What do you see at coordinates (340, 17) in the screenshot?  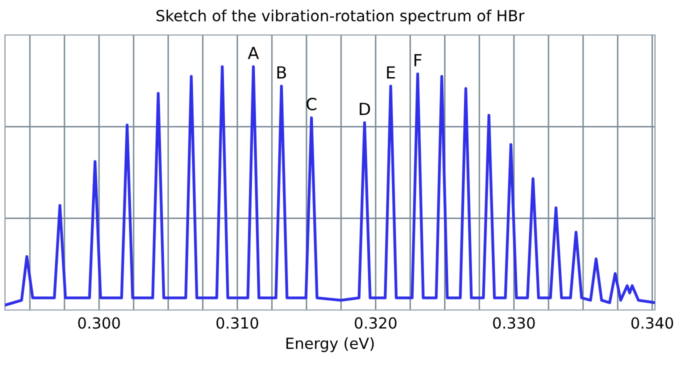 I see `chart-title: Sketch of the vibration-rotation spectrum of HBr` at bounding box center [340, 17].